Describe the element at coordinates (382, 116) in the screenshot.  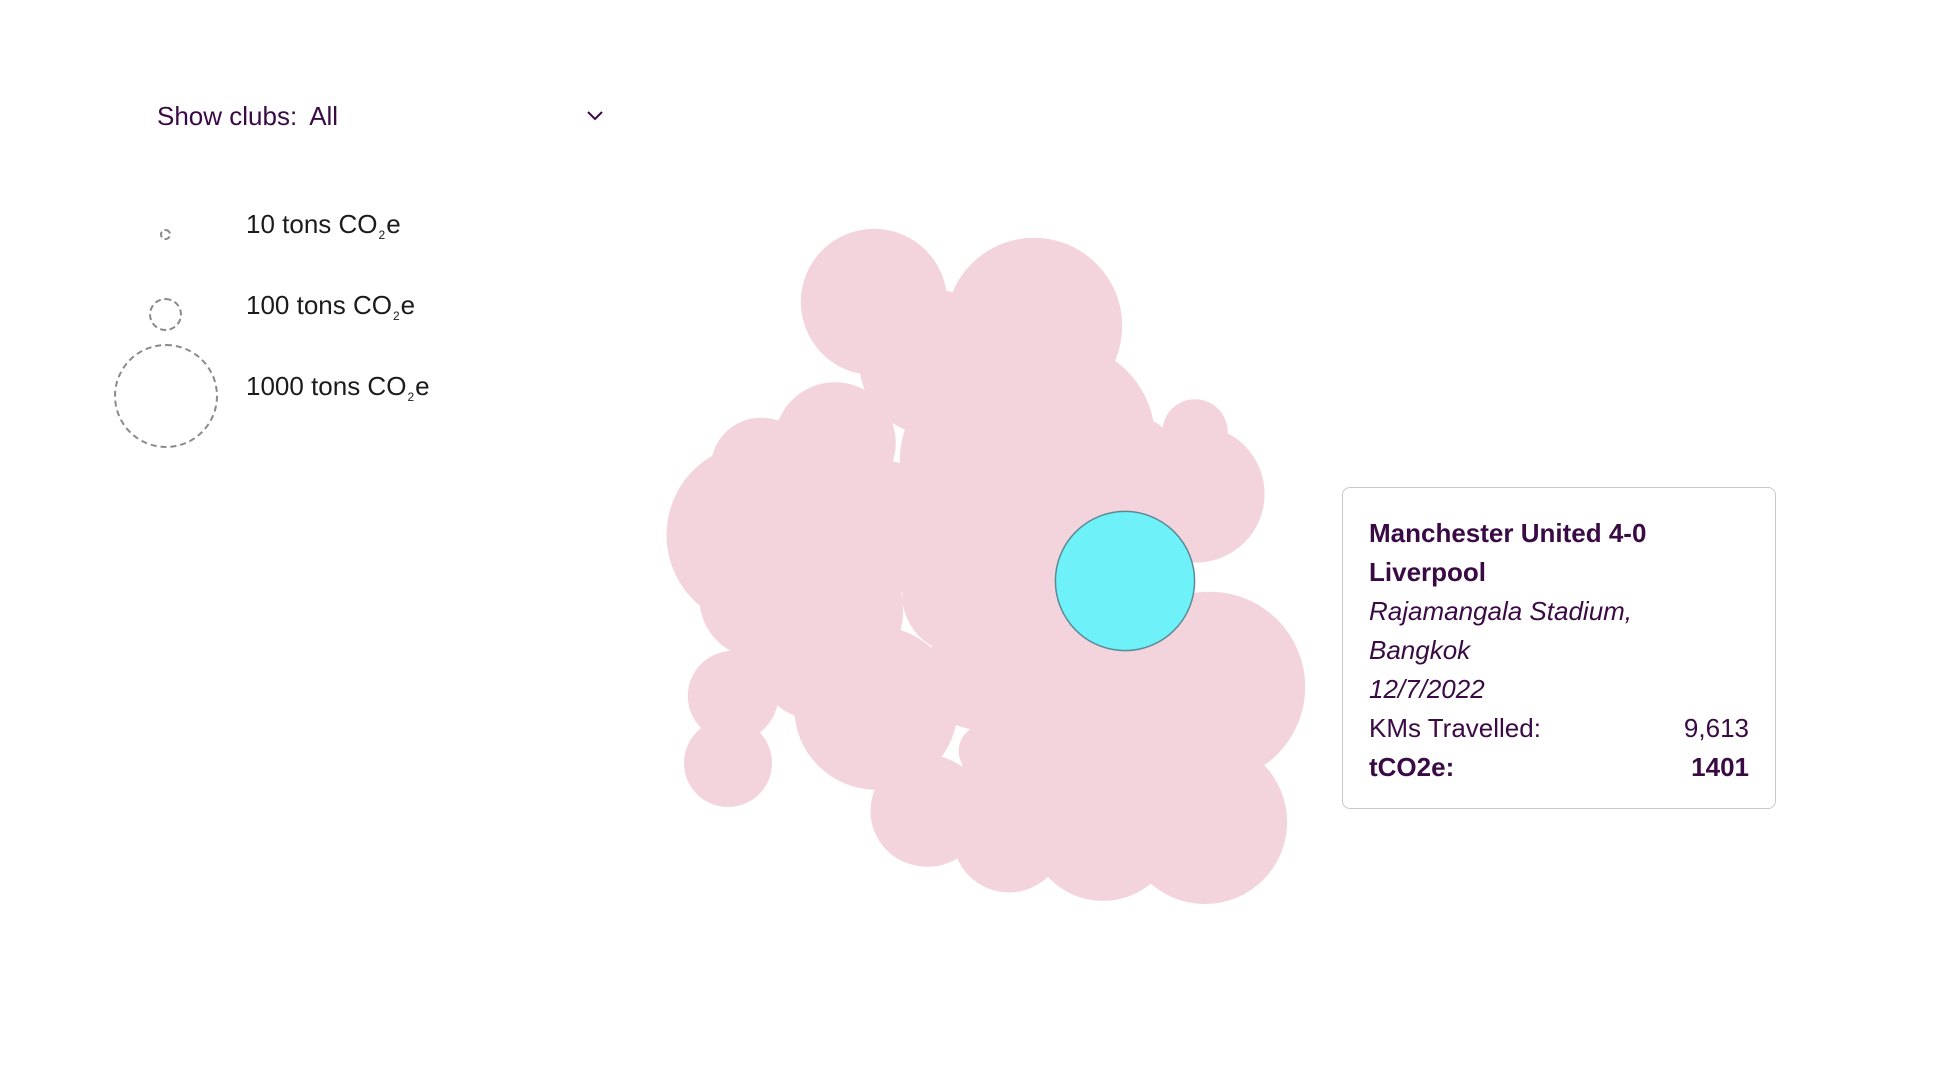
I see `clubs-filter-dropdown: Show clubs: All` at that location.